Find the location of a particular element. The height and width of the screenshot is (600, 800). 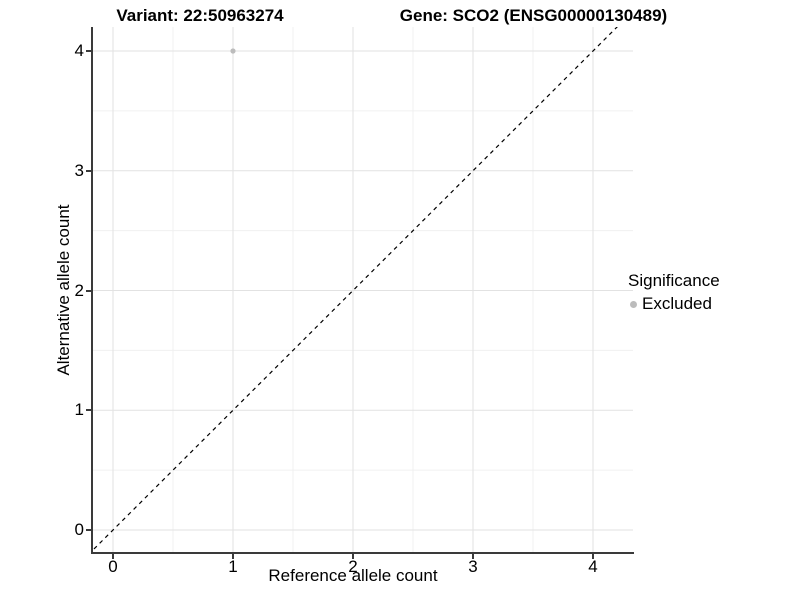

legend-entry-label: Excluded is located at coordinates (677, 303).